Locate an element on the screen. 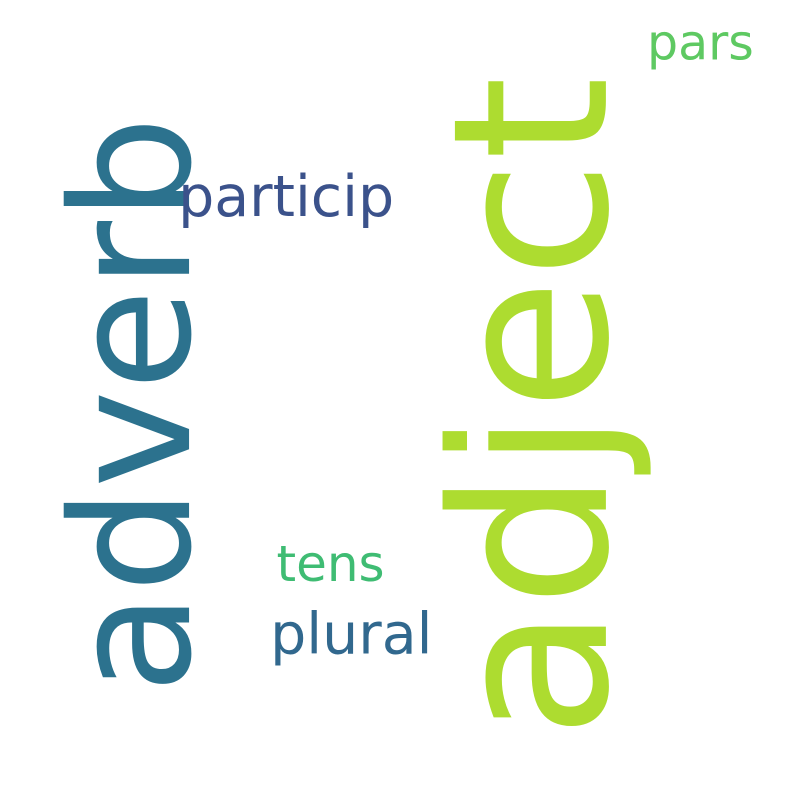 This screenshot has height=800, width=800. word-plural: plural is located at coordinates (351, 633).